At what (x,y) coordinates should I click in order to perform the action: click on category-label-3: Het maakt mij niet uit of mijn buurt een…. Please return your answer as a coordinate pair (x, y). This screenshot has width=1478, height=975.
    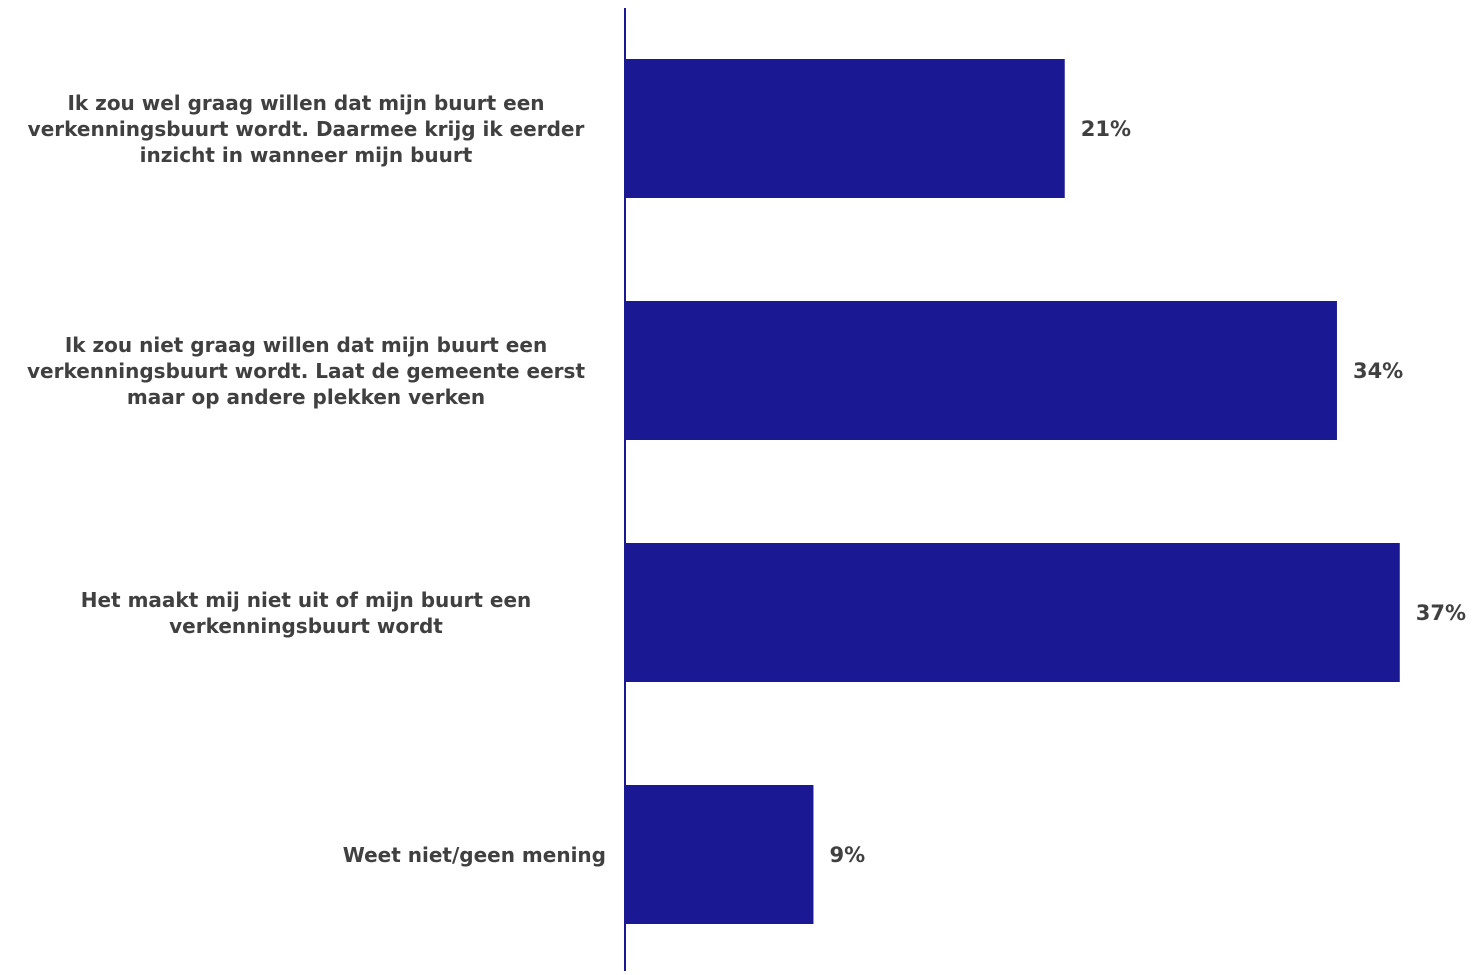
    Looking at the image, I should click on (306, 612).